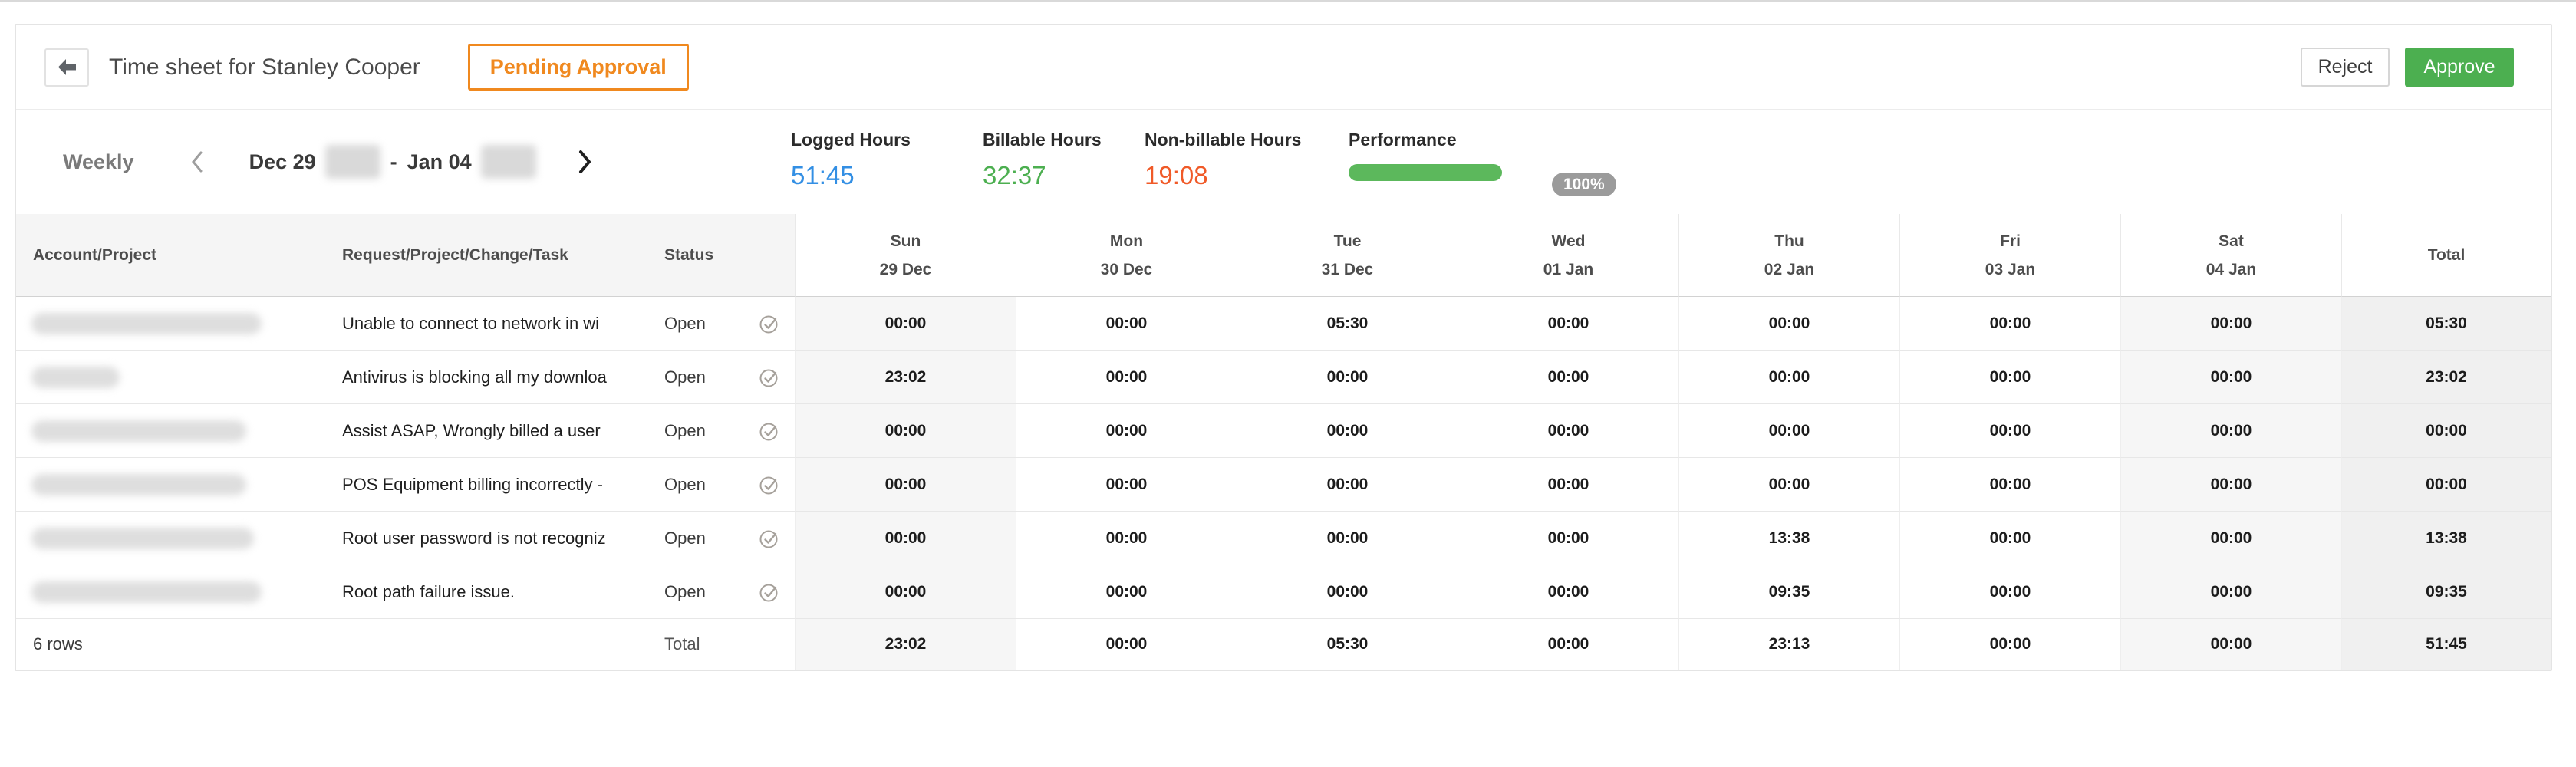  Describe the element at coordinates (2446, 644) in the screenshot. I see `grand-total-cell: 51:45` at that location.